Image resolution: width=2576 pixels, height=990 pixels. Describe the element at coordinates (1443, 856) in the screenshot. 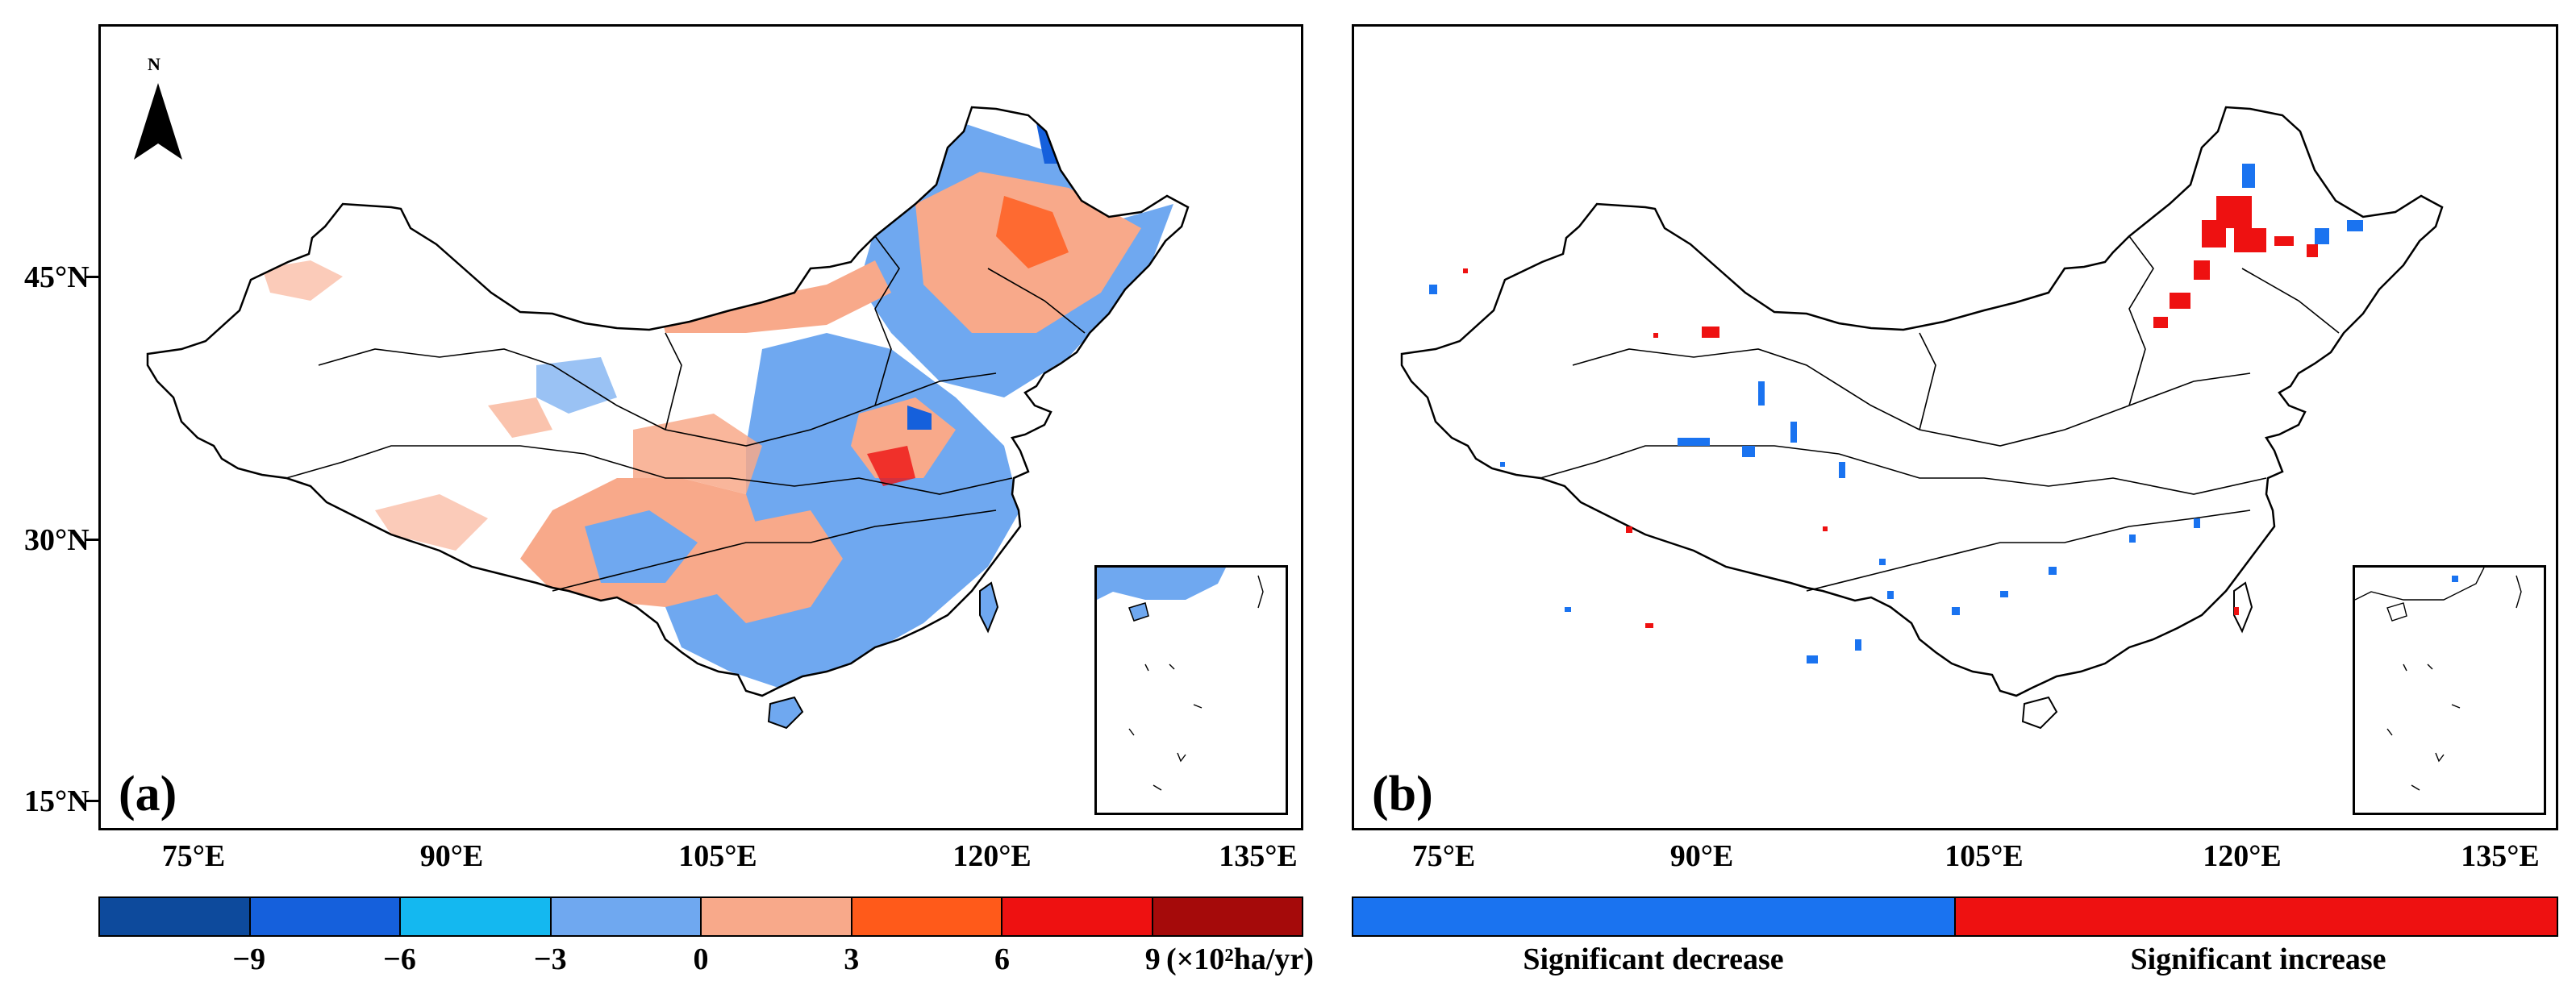

I see `lon-label-b-75e: 75°E` at that location.